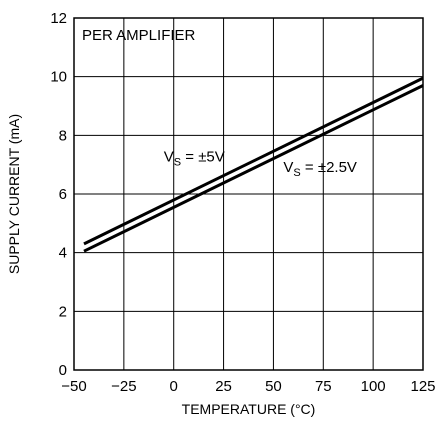  Describe the element at coordinates (273, 386) in the screenshot. I see `x-tick-label: 50` at that location.